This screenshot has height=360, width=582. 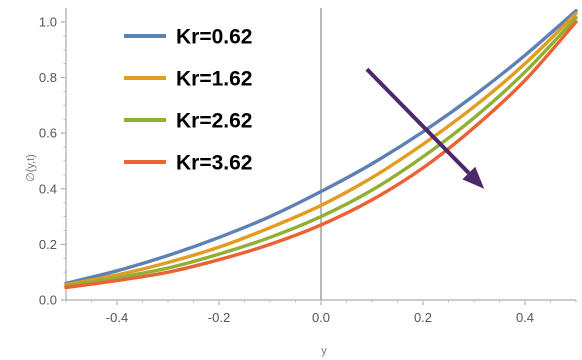 What do you see at coordinates (214, 121) in the screenshot?
I see `legend-label: Kr=2.62` at bounding box center [214, 121].